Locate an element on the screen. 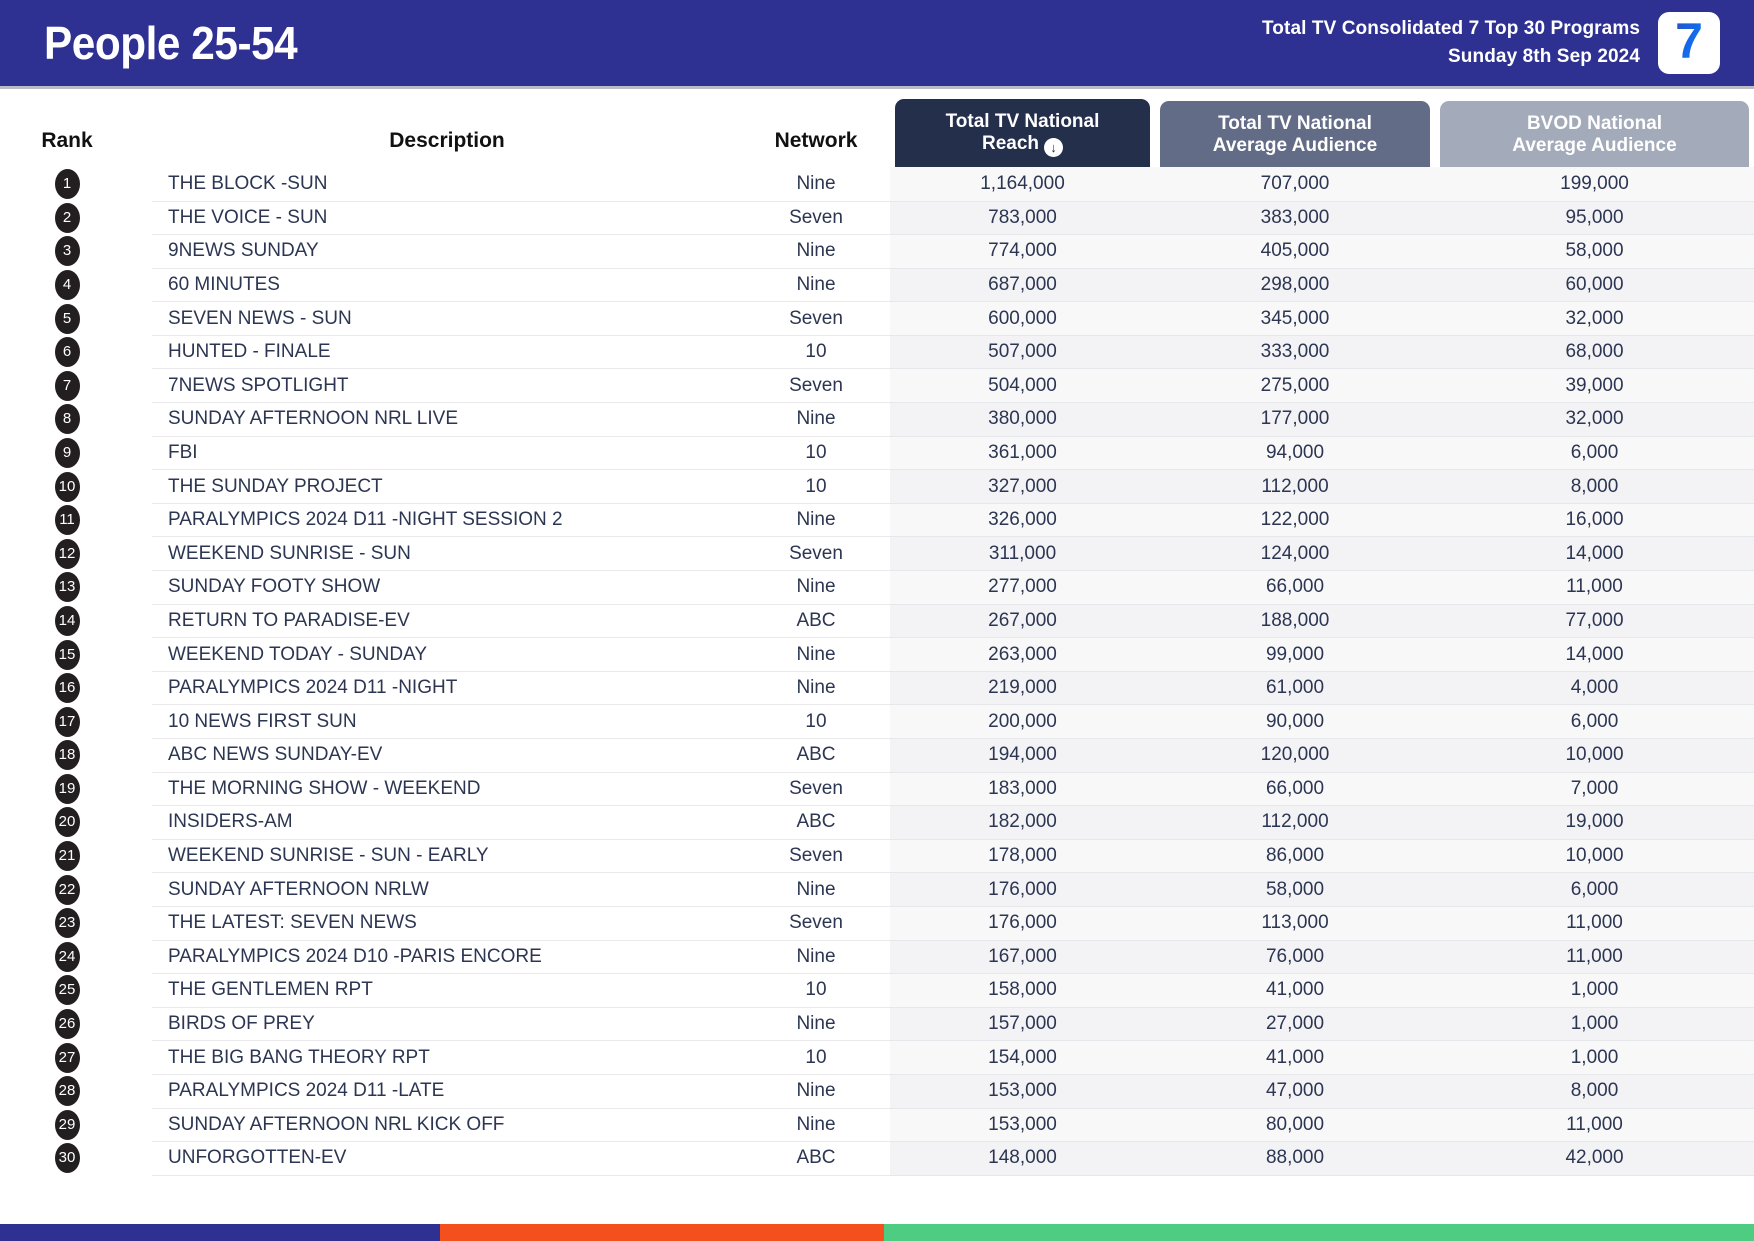 The width and height of the screenshot is (1754, 1241). rank-badge: 22 is located at coordinates (67, 889).